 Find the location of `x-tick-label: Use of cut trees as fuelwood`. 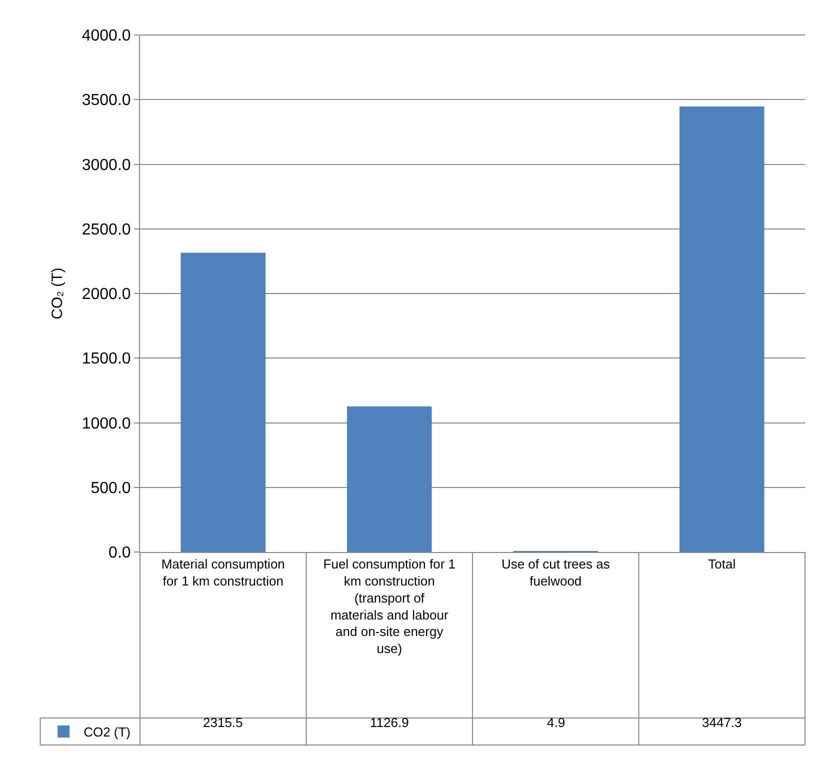

x-tick-label: Use of cut trees as fuelwood is located at coordinates (555, 572).